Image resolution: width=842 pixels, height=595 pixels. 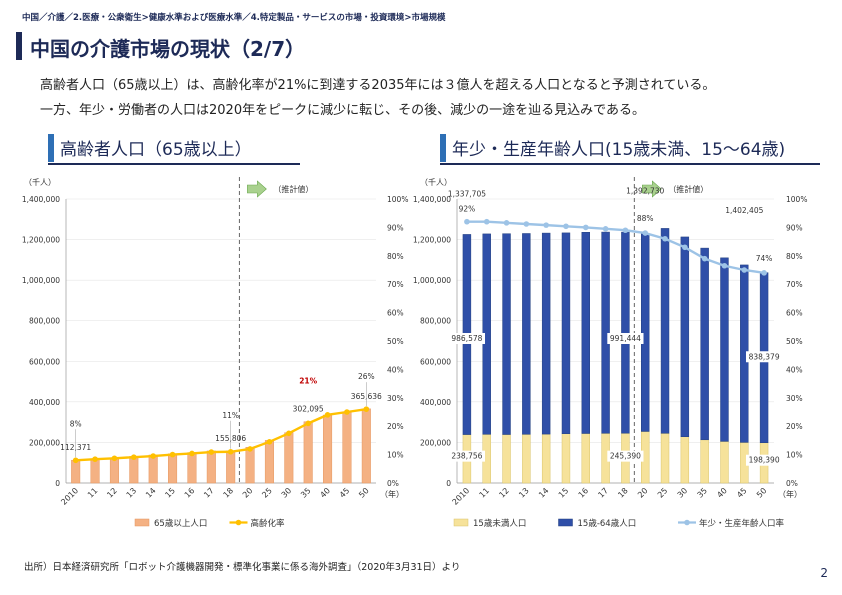 What do you see at coordinates (824, 573) in the screenshot?
I see `page-number: 2` at bounding box center [824, 573].